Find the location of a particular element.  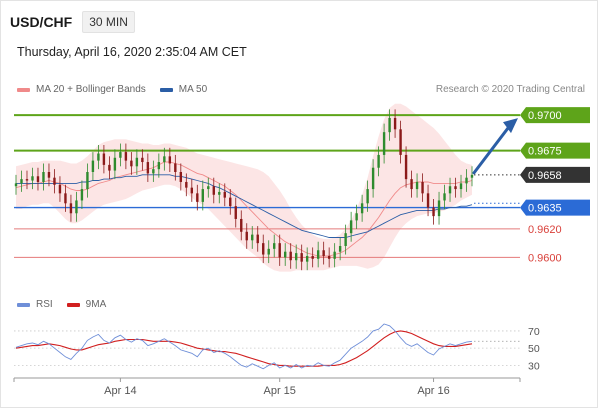

legend-item-9ma: 9MA is located at coordinates (86, 304).